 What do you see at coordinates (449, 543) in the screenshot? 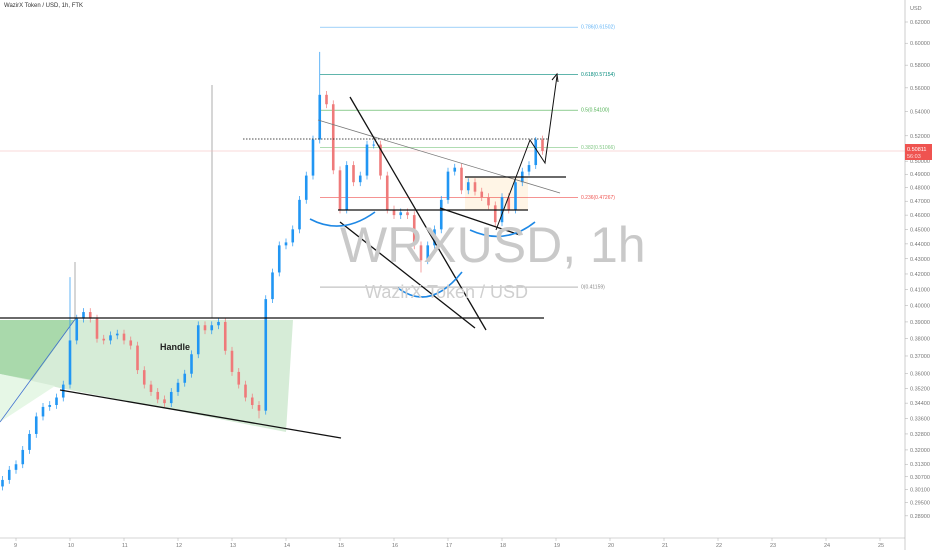
I see `time-axis-ticks: 9 10 11 12 13 14 15 16 17 18 19 20 21 22 23 24 25` at bounding box center [449, 543].